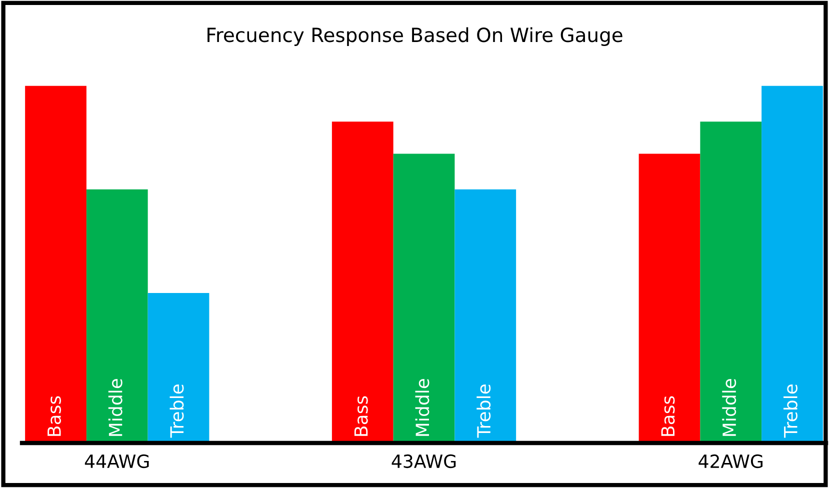  Describe the element at coordinates (730, 461) in the screenshot. I see `x-tick-label: 42AWG` at that location.